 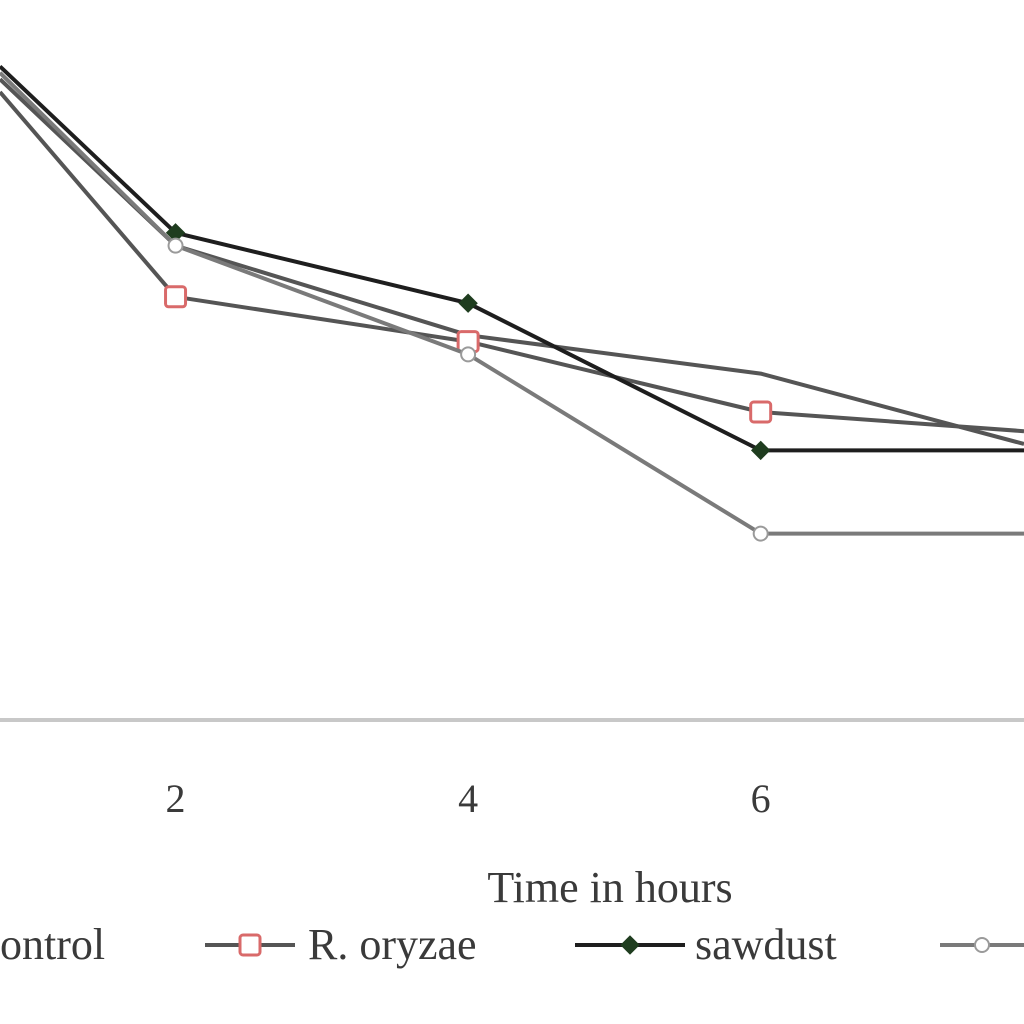 I want to click on legend-item: sawdust, so click(x=706, y=944).